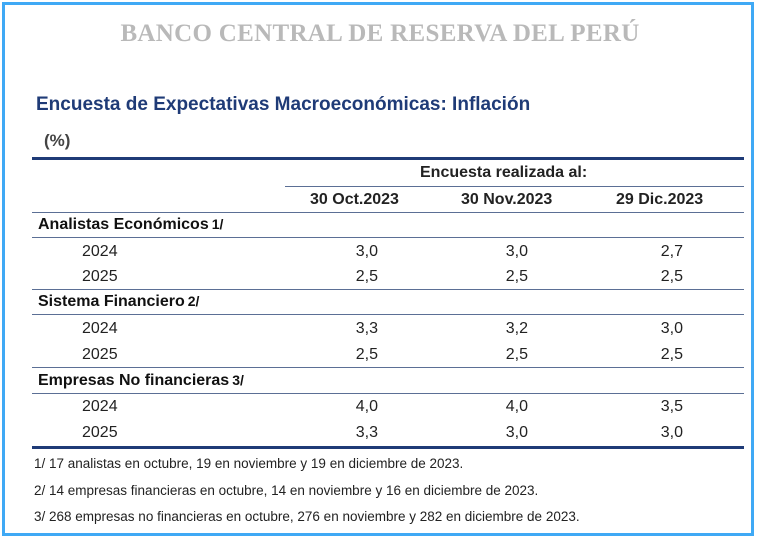 The image size is (760, 542). Describe the element at coordinates (514, 186) in the screenshot. I see `header-sub-rule` at that location.